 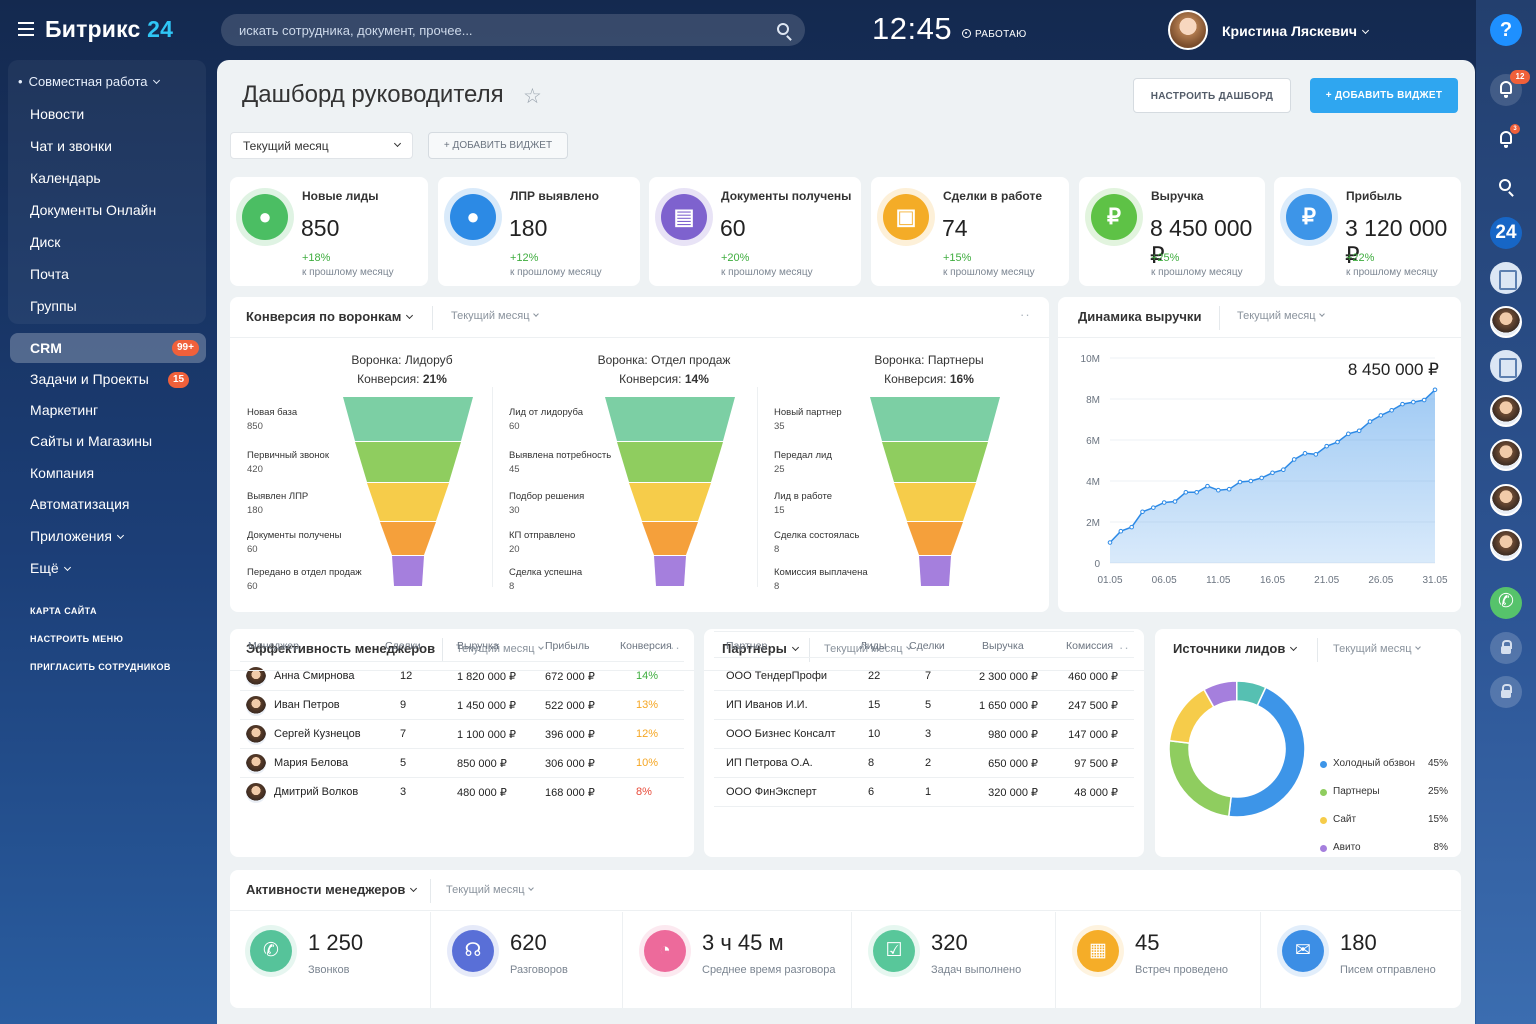 I want to click on card-title: Эффективность менеджеров, so click(x=341, y=648).